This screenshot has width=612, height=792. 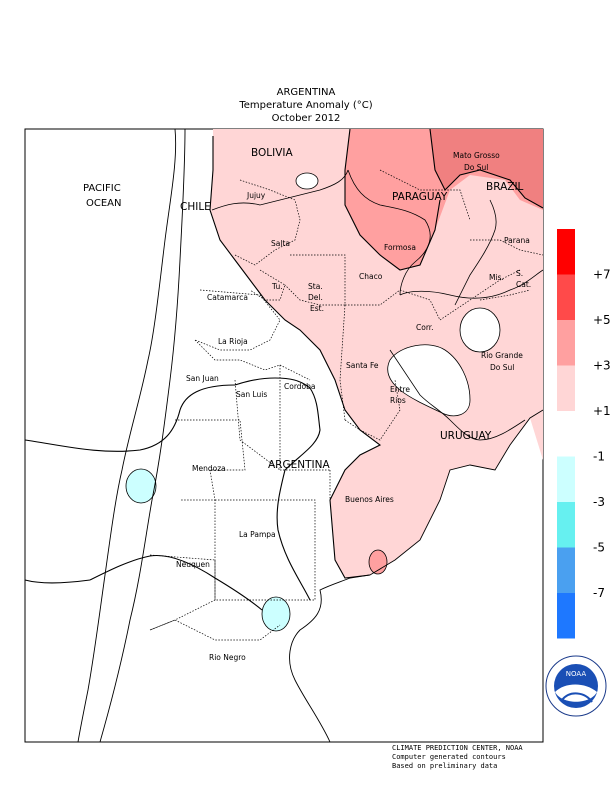 What do you see at coordinates (480, 330) in the screenshot?
I see `anomaly-hole-brazil` at bounding box center [480, 330].